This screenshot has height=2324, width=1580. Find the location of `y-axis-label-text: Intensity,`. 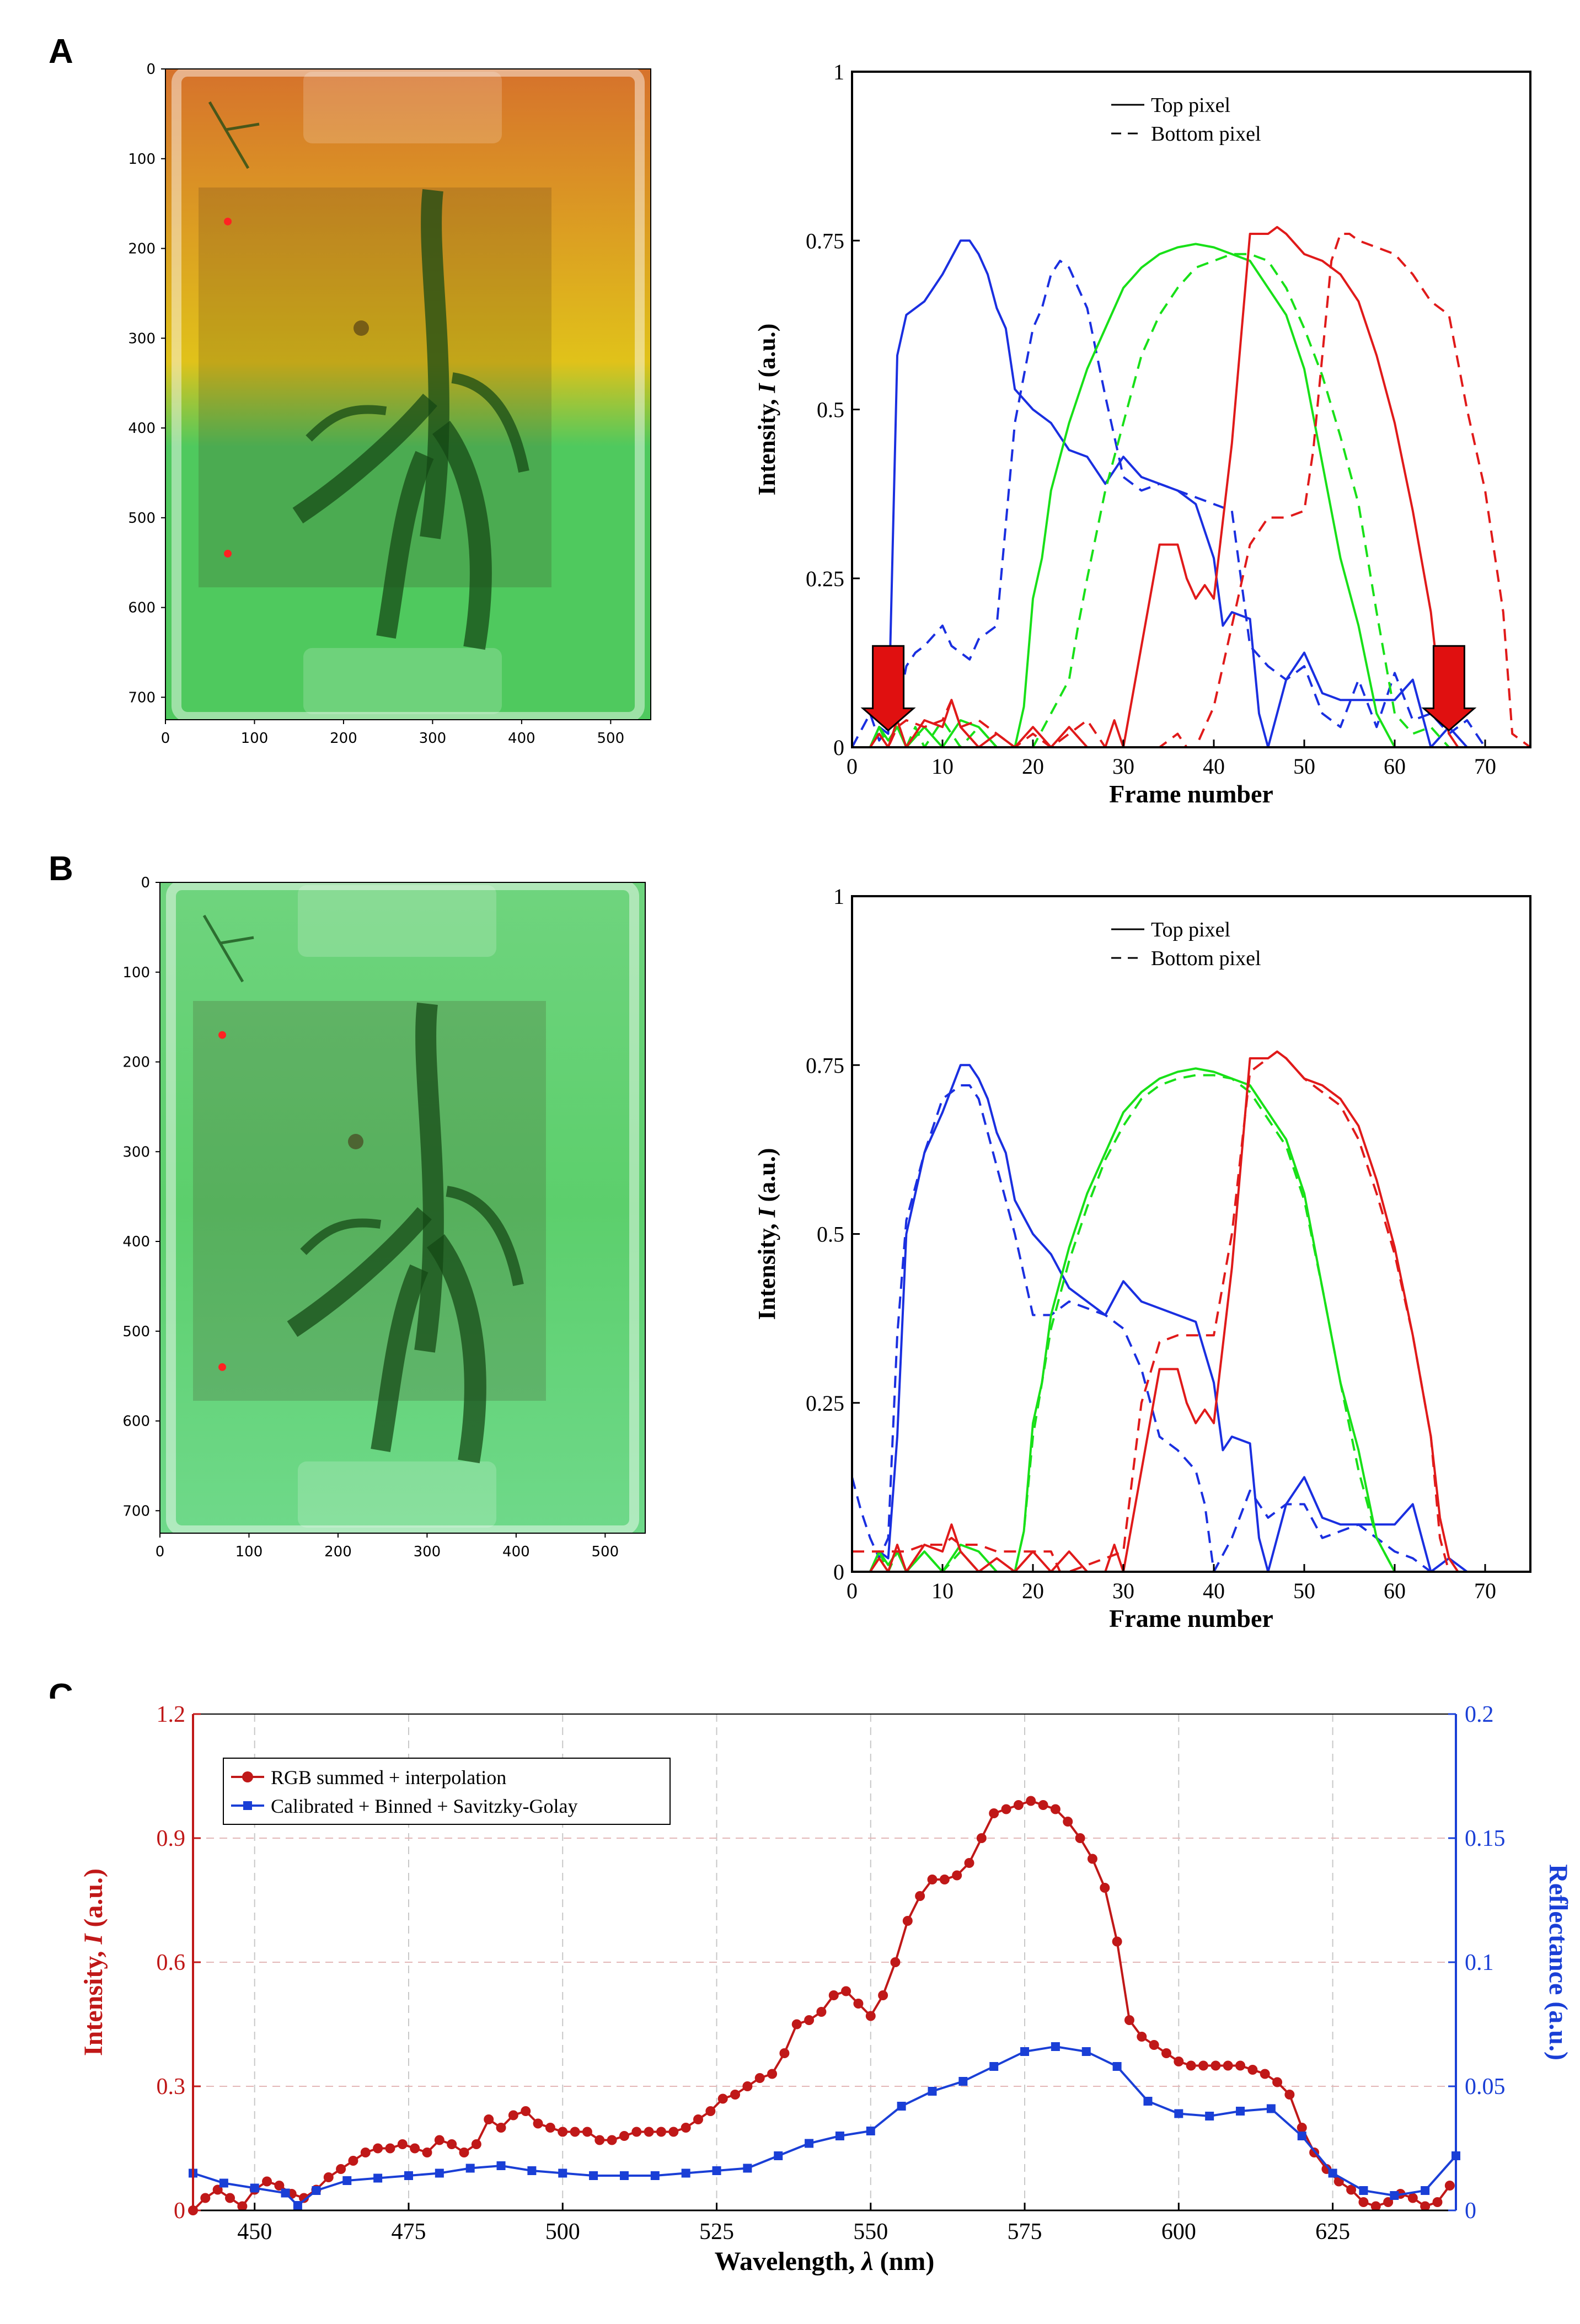

y-axis-label-text: Intensity, is located at coordinates (766, 1269).